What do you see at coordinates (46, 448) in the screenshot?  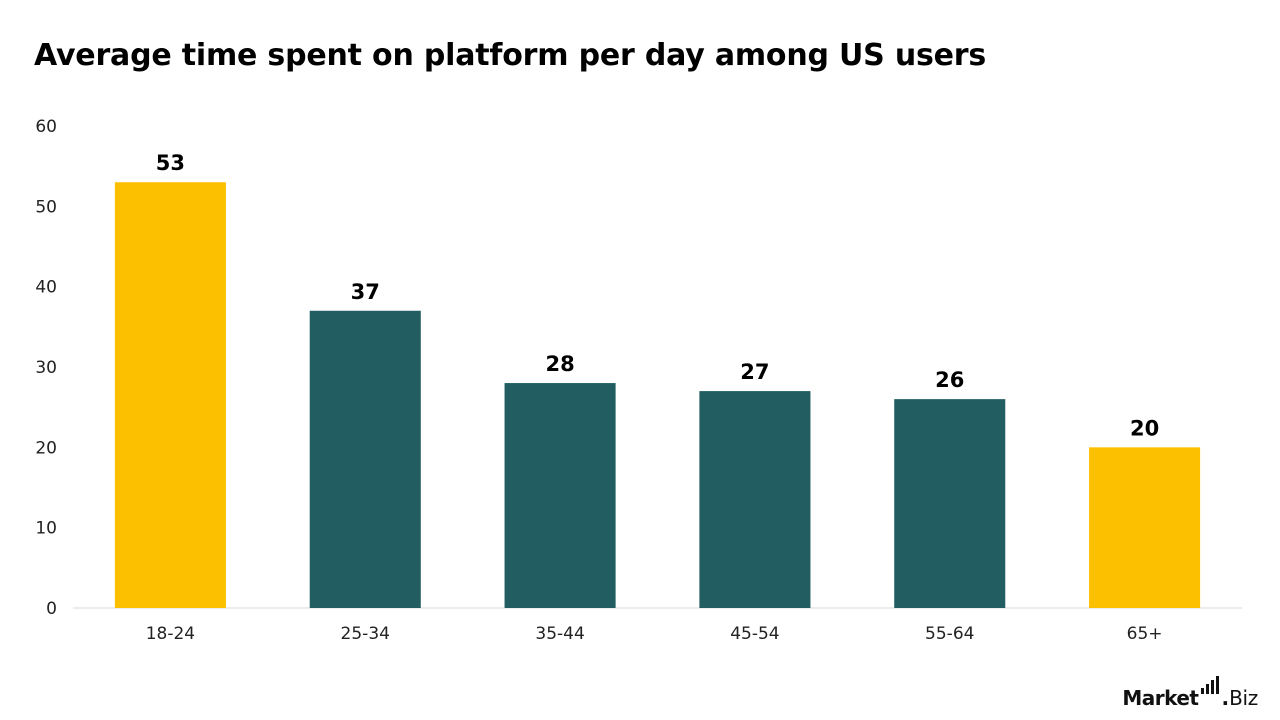 I see `y-tick-label: 20` at bounding box center [46, 448].